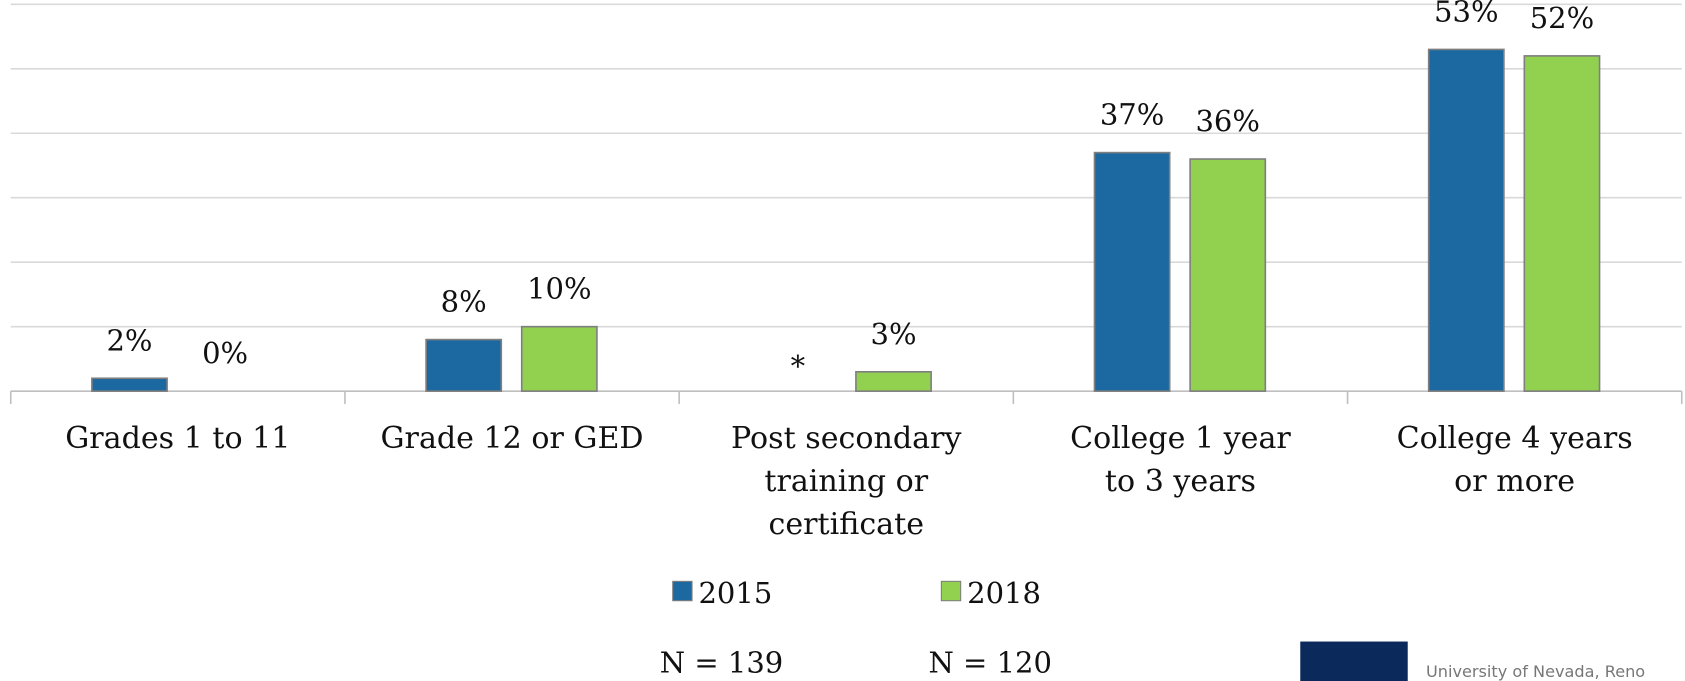 This screenshot has height=681, width=1685. Describe the element at coordinates (798, 366) in the screenshot. I see `data-label: *` at that location.